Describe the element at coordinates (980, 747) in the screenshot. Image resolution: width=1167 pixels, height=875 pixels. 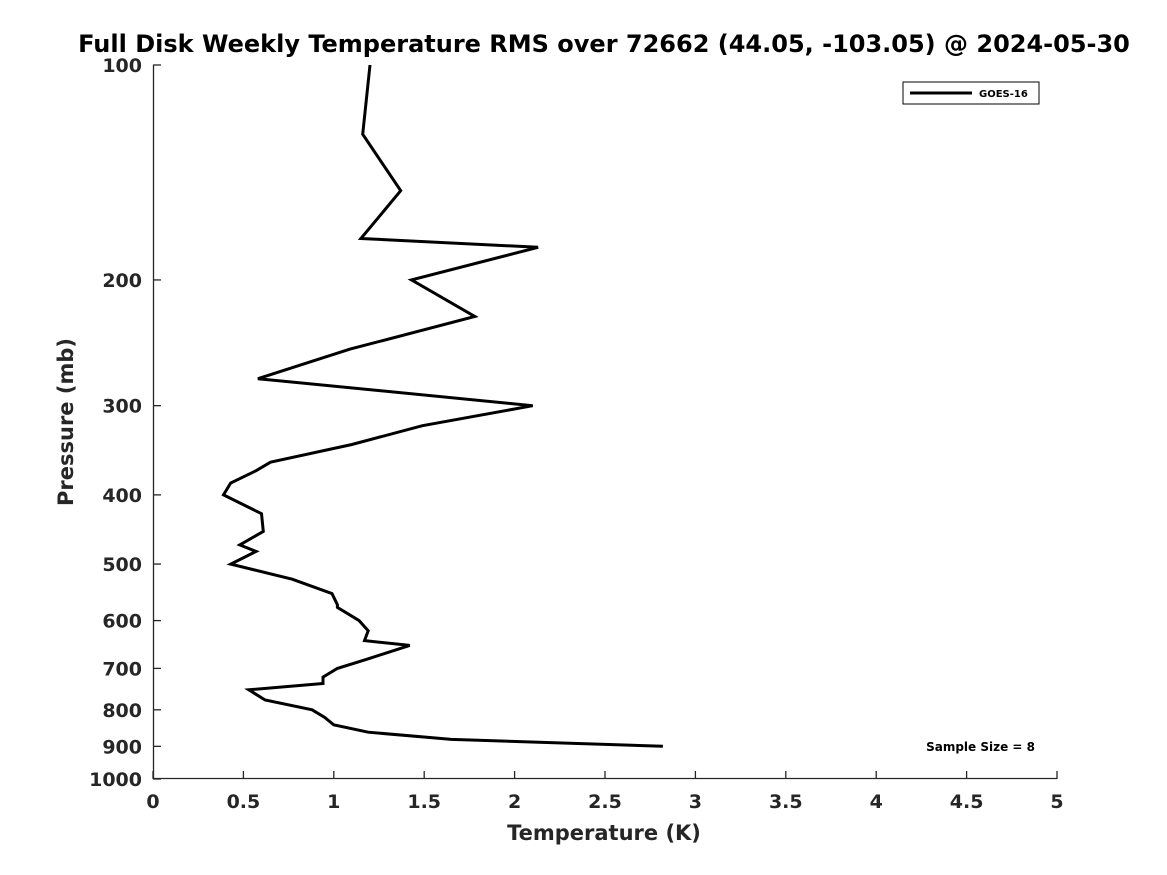
I see `sample-size-annotation: Sample Size = 8` at that location.